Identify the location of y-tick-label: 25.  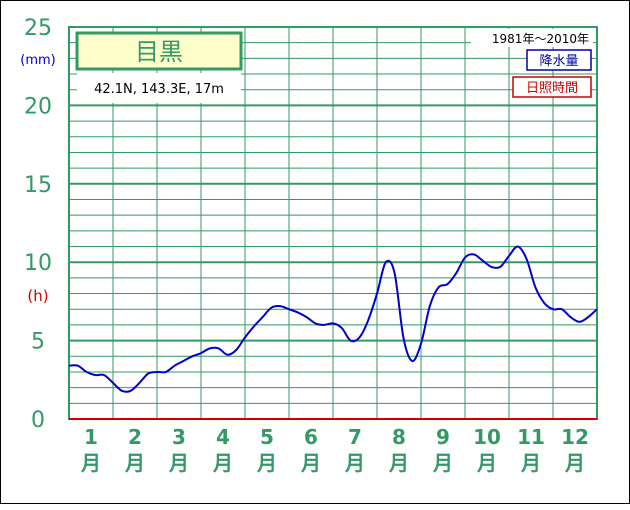
(38, 28).